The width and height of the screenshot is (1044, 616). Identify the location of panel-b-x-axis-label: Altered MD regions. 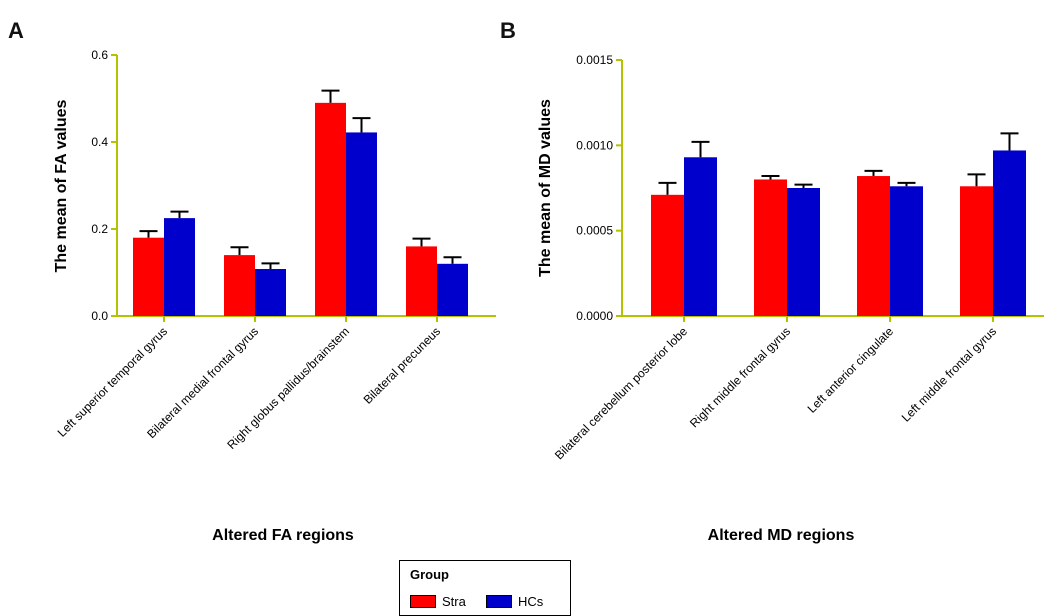
(781, 535).